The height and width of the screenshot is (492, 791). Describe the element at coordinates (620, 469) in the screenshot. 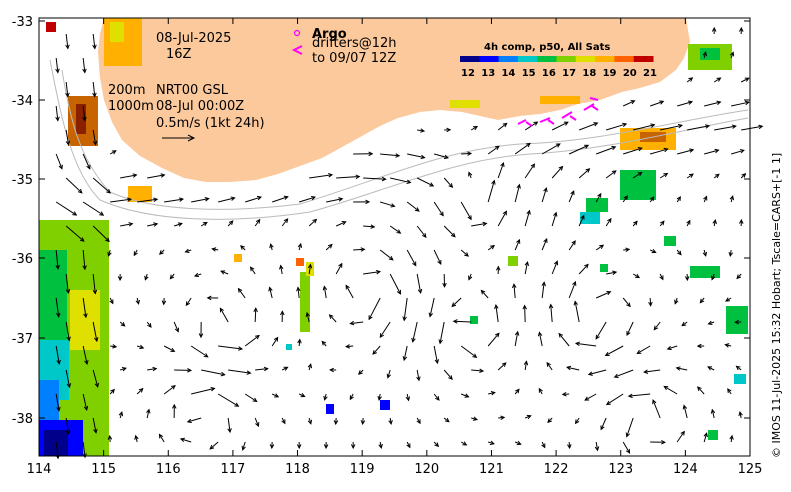

I see `x-tick-label: 123` at that location.